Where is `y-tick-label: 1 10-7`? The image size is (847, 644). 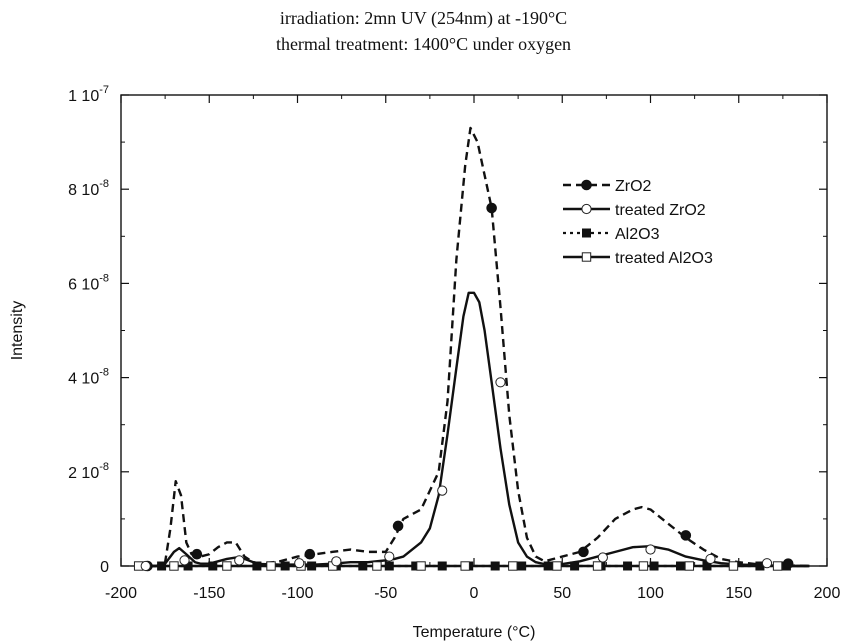 y-tick-label: 1 10-7 is located at coordinates (88, 94).